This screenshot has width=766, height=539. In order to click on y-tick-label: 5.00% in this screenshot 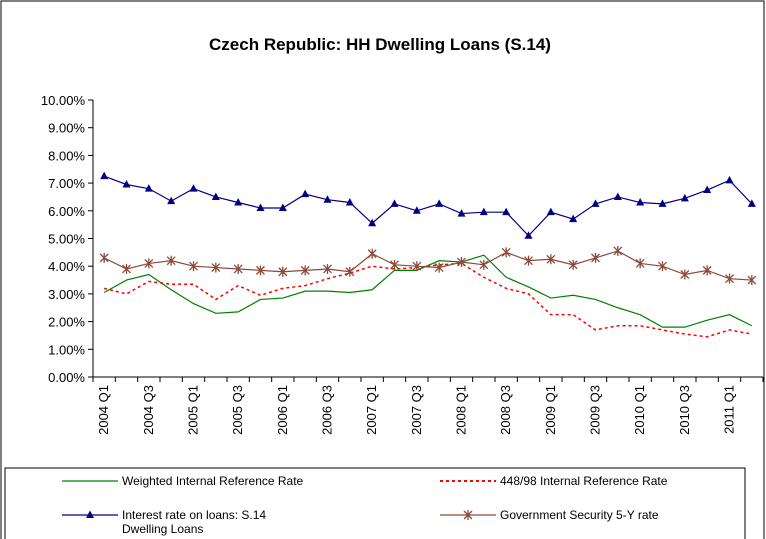, I will do `click(66, 239)`.